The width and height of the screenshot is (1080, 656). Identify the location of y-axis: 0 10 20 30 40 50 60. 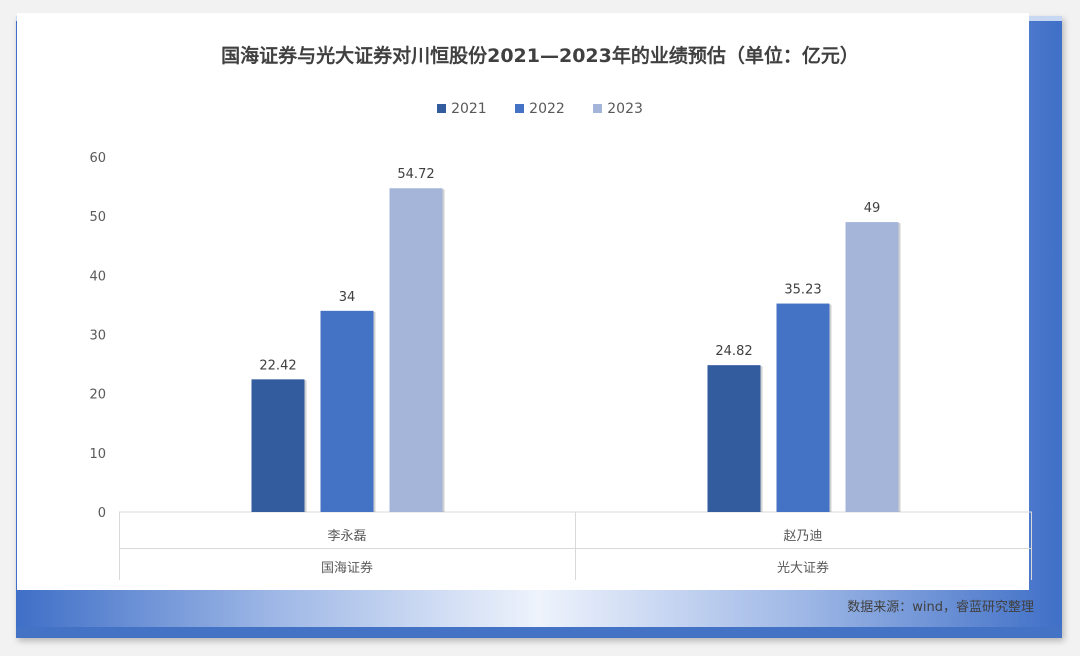
(97, 336).